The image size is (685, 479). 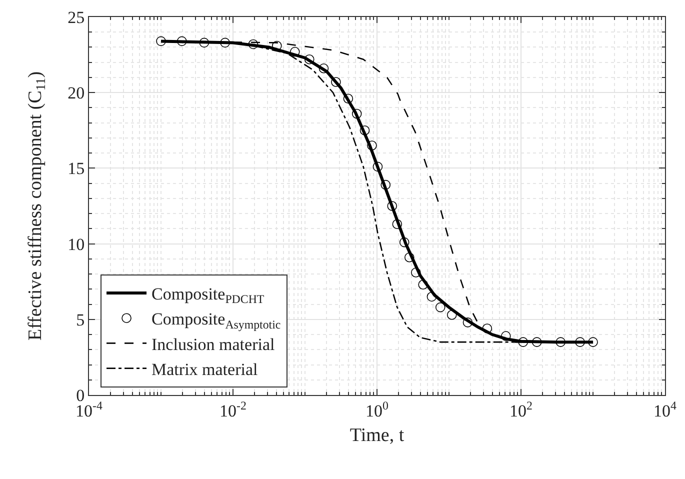 I want to click on y-tick-label: 5, so click(x=80, y=320).